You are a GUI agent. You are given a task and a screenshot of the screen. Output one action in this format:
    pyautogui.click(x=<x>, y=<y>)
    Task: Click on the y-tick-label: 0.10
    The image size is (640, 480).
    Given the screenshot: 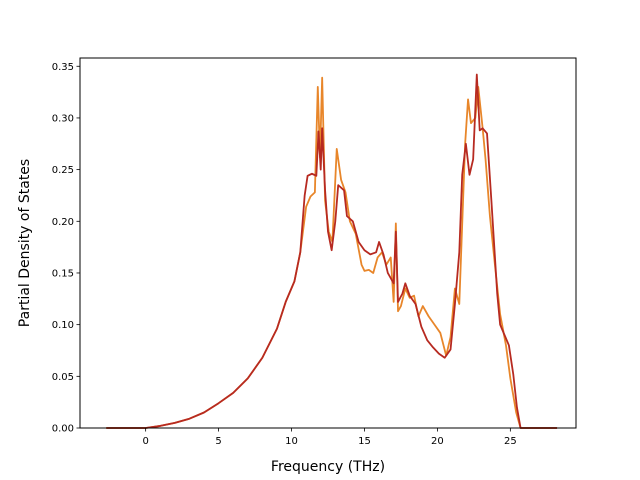 What is the action you would take?
    pyautogui.click(x=63, y=325)
    